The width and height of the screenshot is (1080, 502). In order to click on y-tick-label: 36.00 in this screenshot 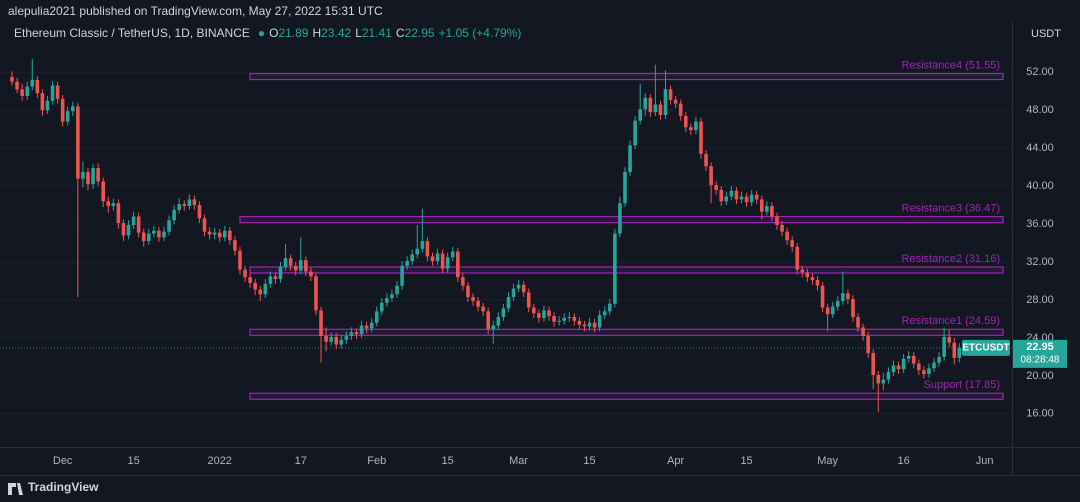, I will do `click(1040, 224)`.